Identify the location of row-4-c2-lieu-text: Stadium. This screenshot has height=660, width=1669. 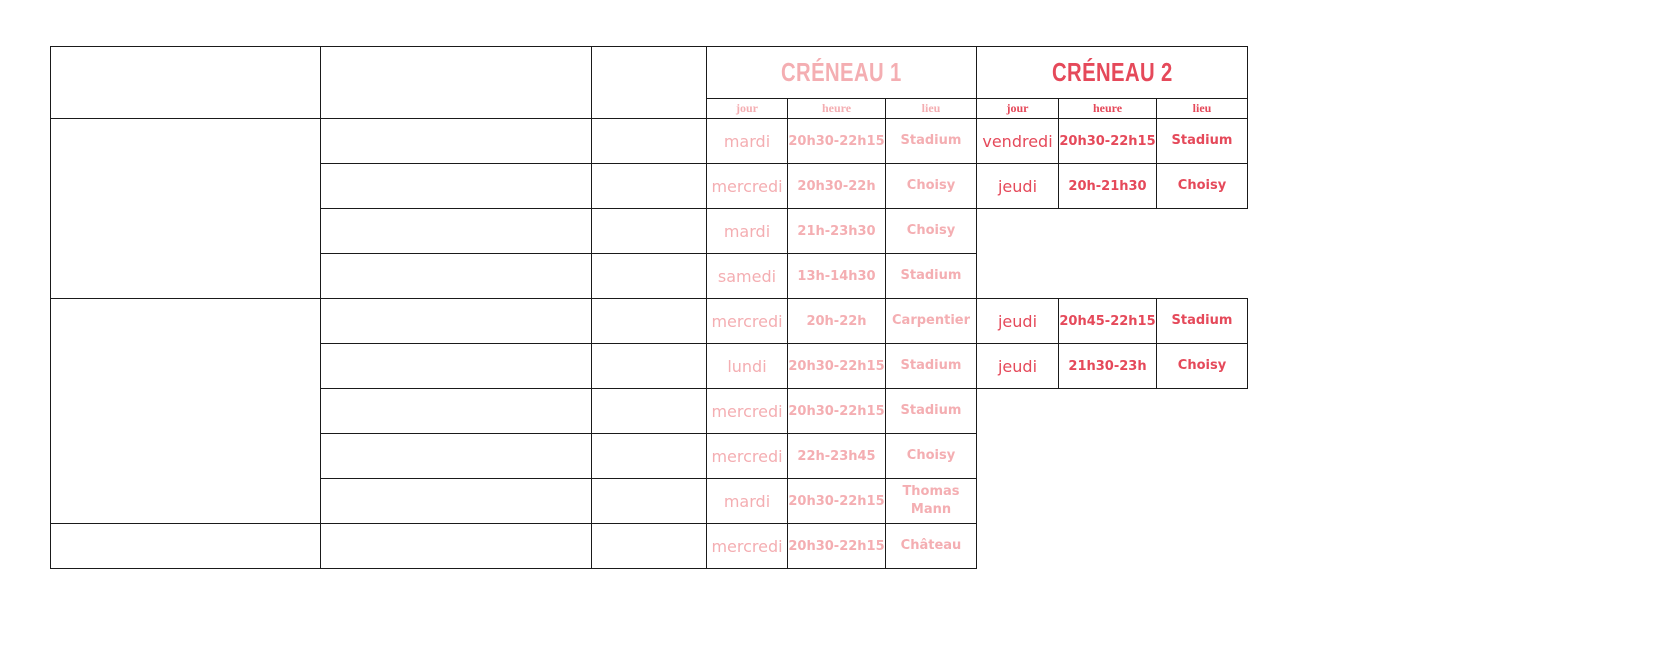
(1202, 320).